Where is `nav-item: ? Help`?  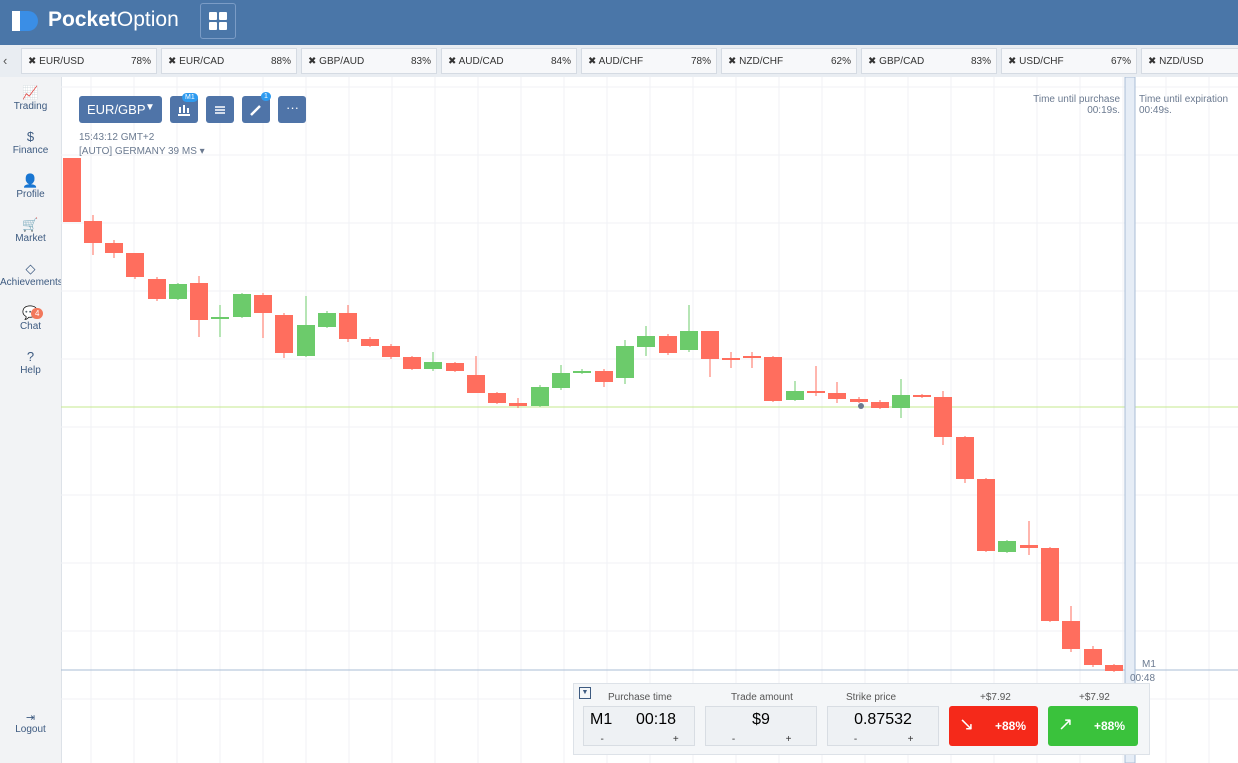
nav-item: ? Help is located at coordinates (30, 362).